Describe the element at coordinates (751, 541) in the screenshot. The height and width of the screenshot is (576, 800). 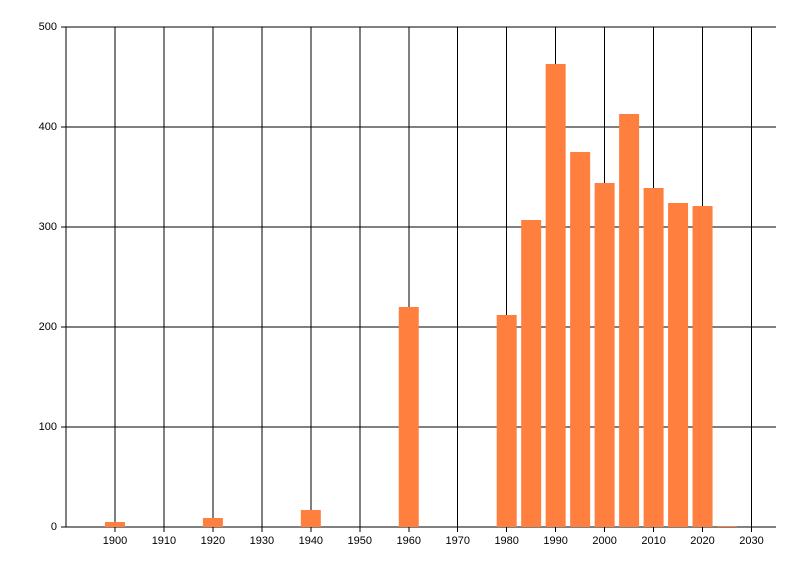
I see `x-tick-label: 2030` at that location.